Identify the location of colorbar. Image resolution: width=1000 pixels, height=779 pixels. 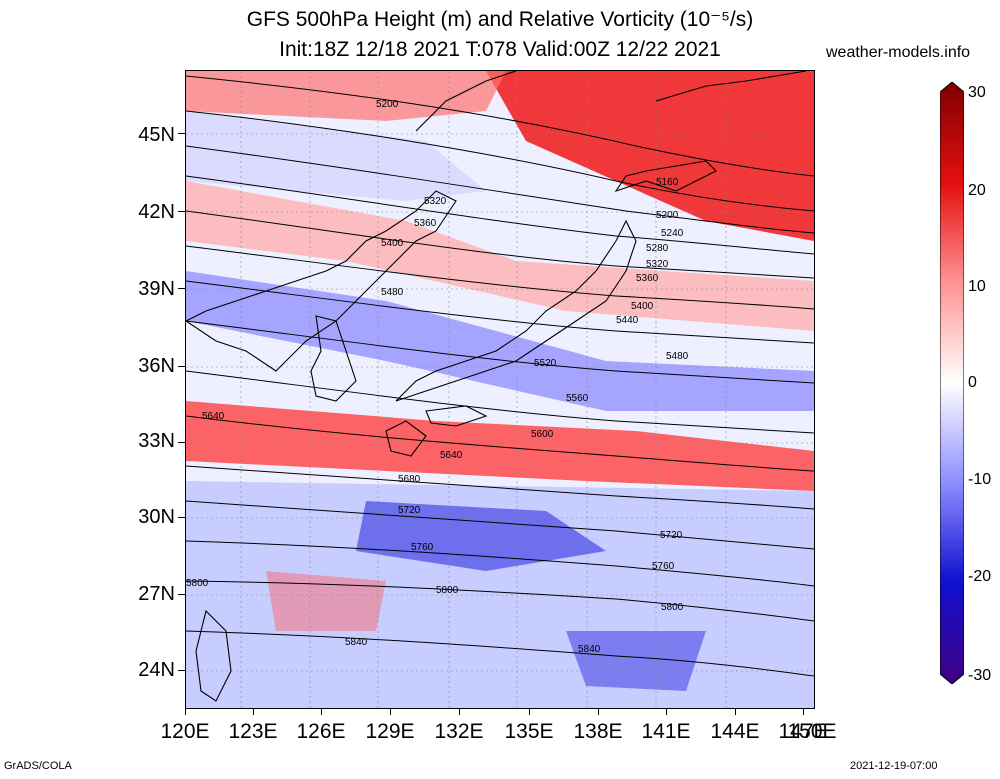
(952, 383).